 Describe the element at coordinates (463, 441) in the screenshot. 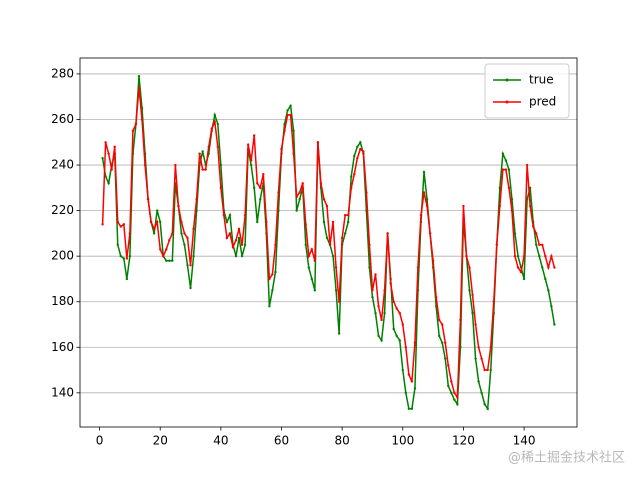

I see `x-tick-label: 120` at that location.